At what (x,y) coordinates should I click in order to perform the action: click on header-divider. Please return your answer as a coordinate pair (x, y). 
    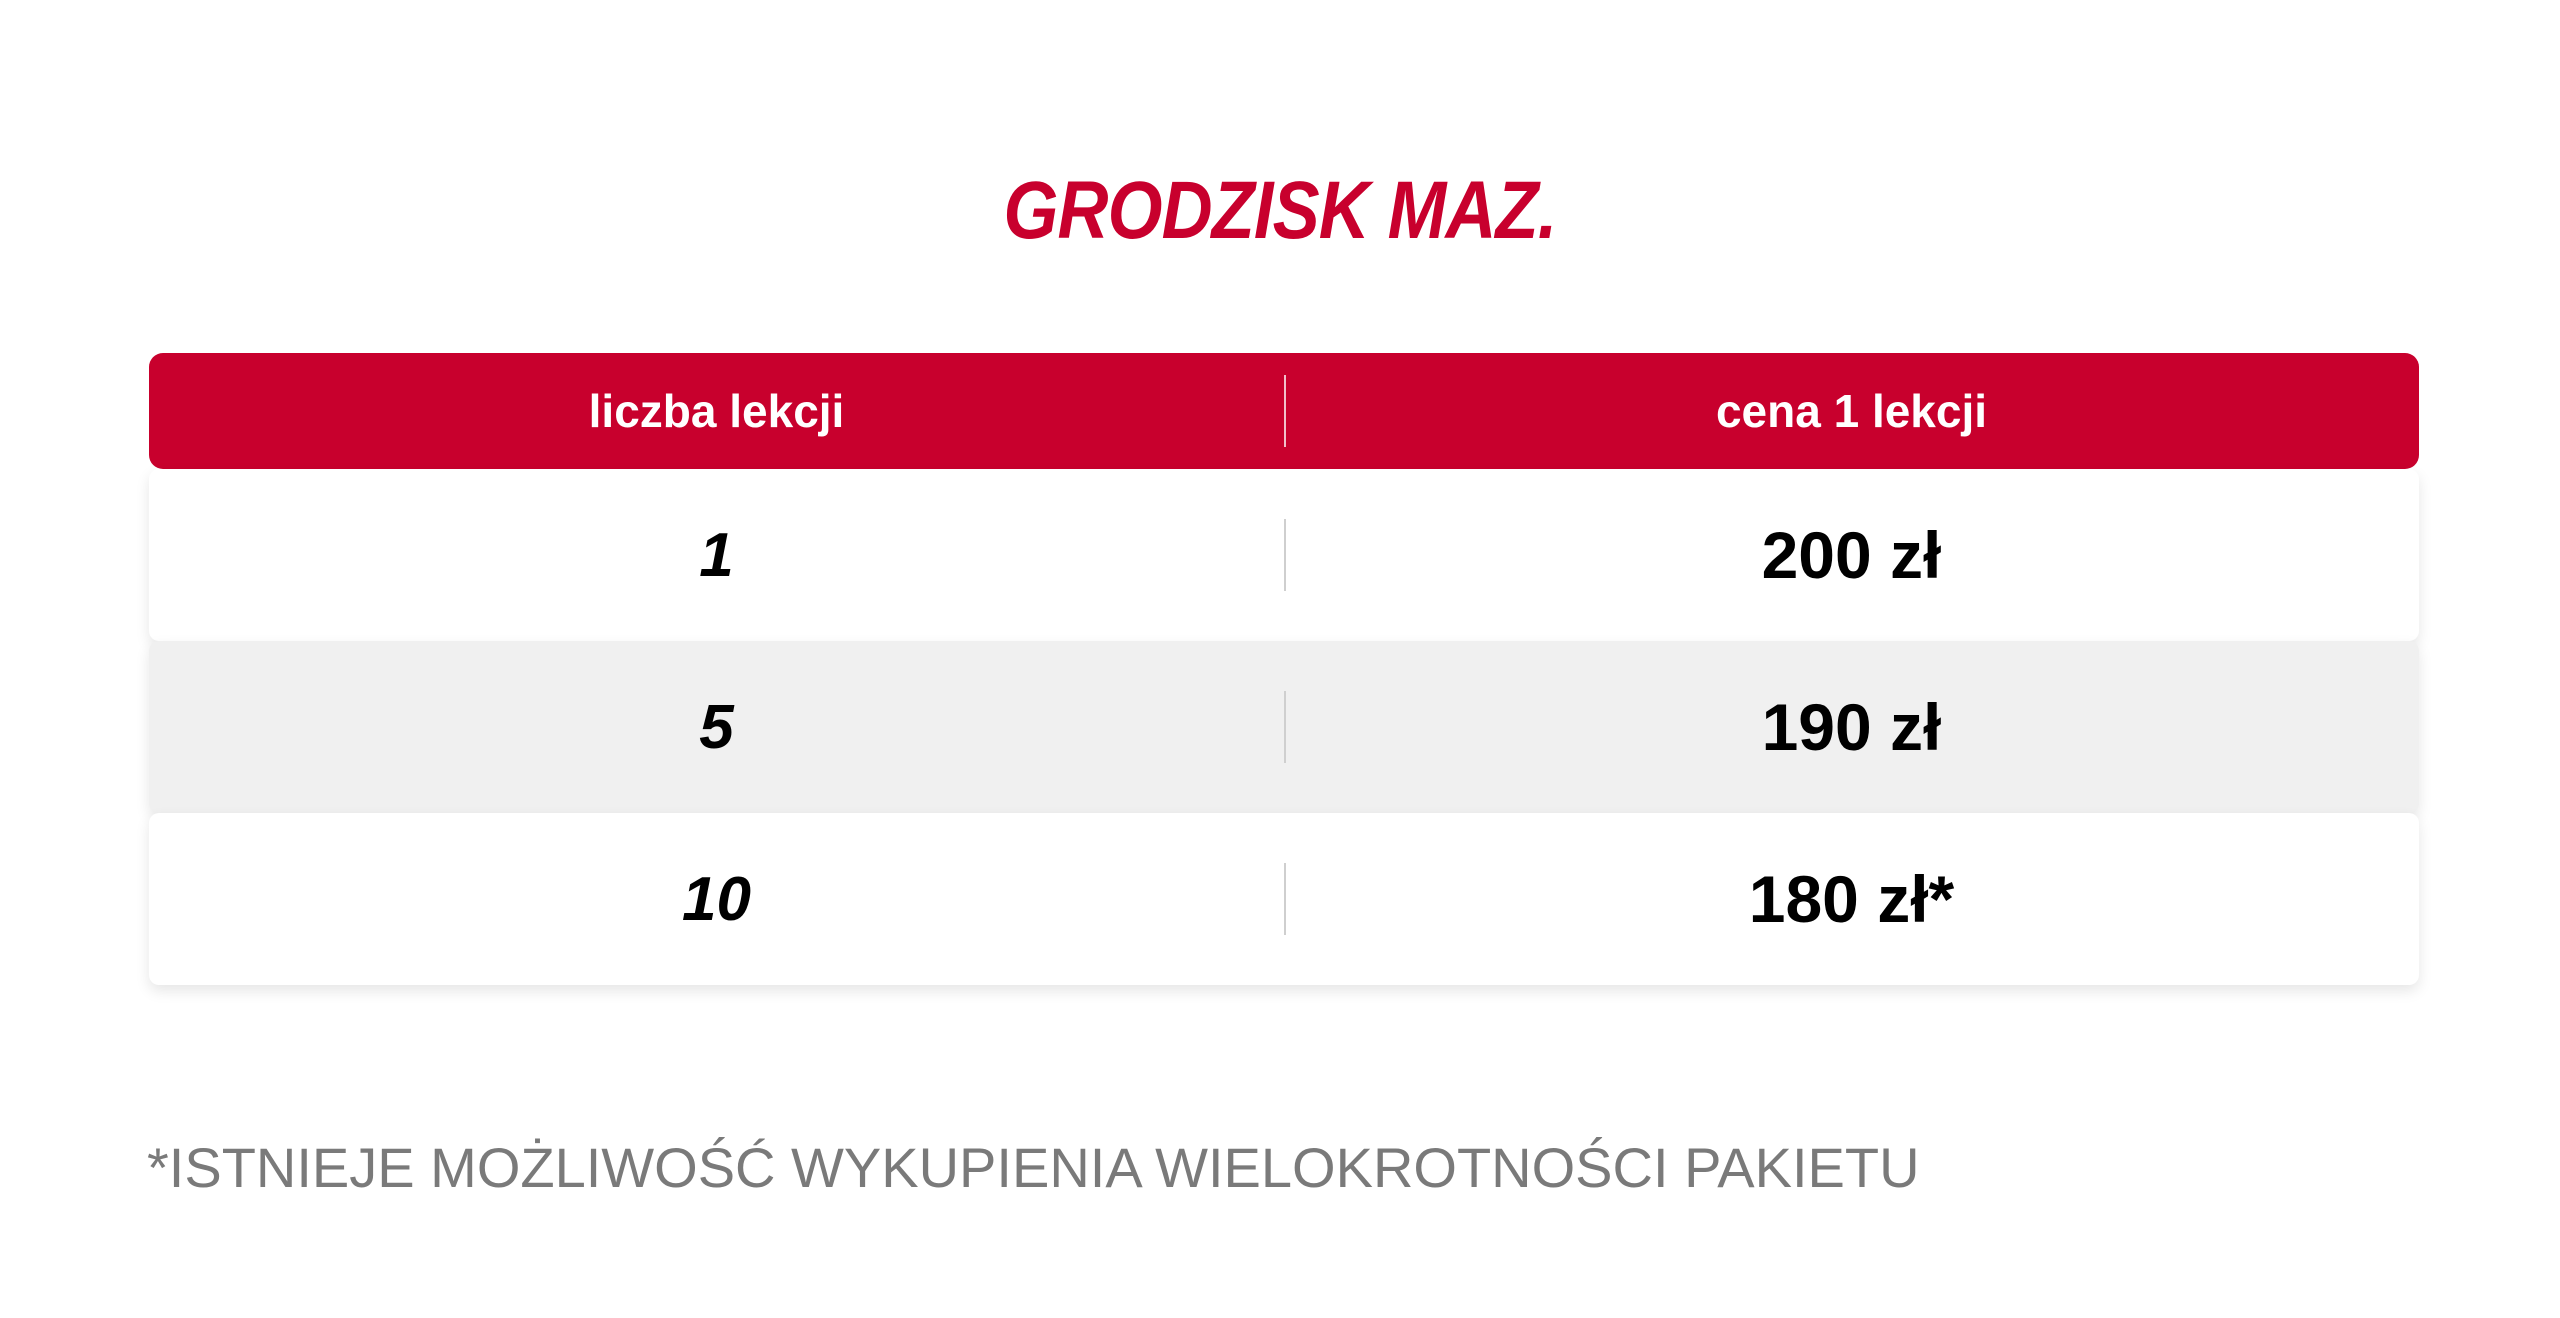
    Looking at the image, I should click on (1285, 411).